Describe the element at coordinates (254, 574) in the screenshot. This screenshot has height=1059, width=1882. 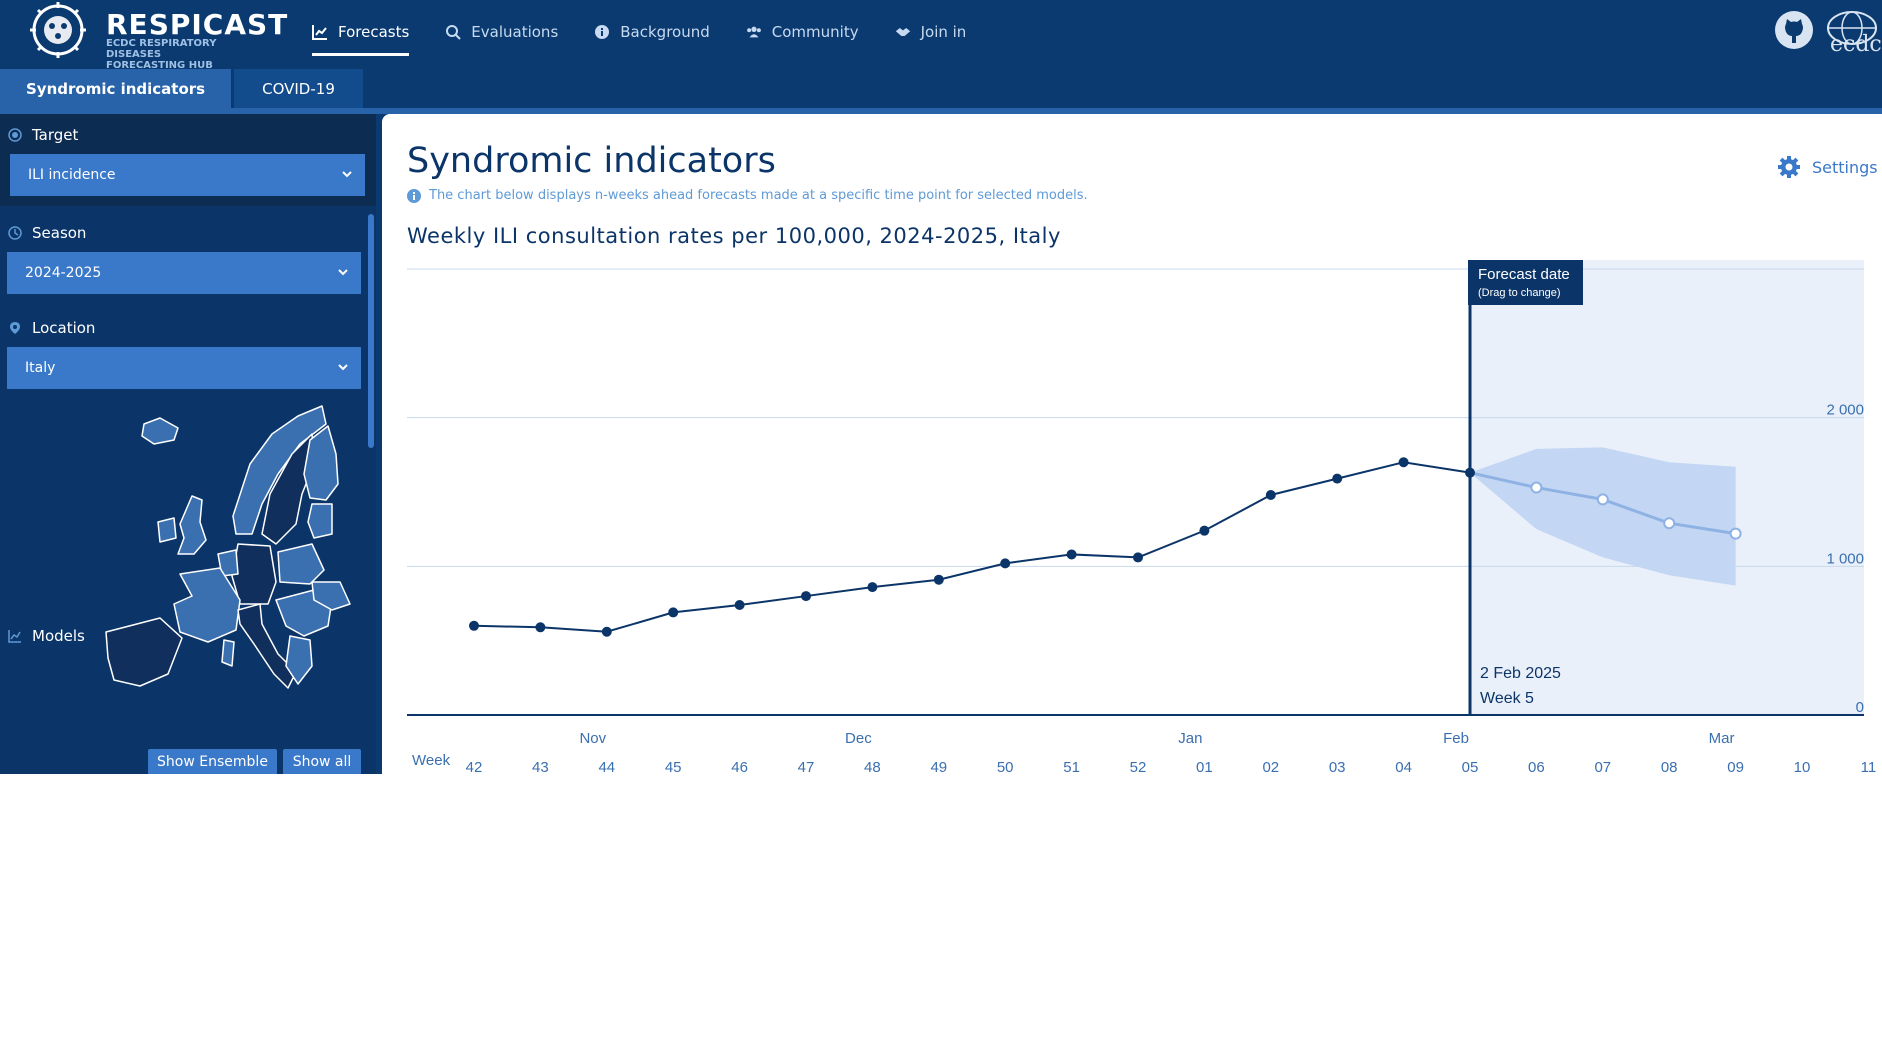
I see `map-germany` at that location.